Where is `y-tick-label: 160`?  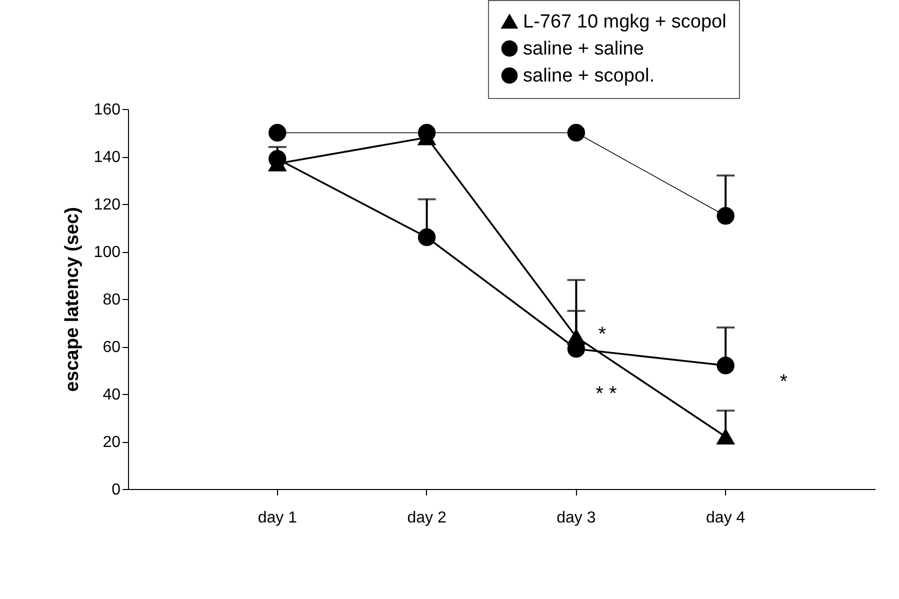 y-tick-label: 160 is located at coordinates (107, 110).